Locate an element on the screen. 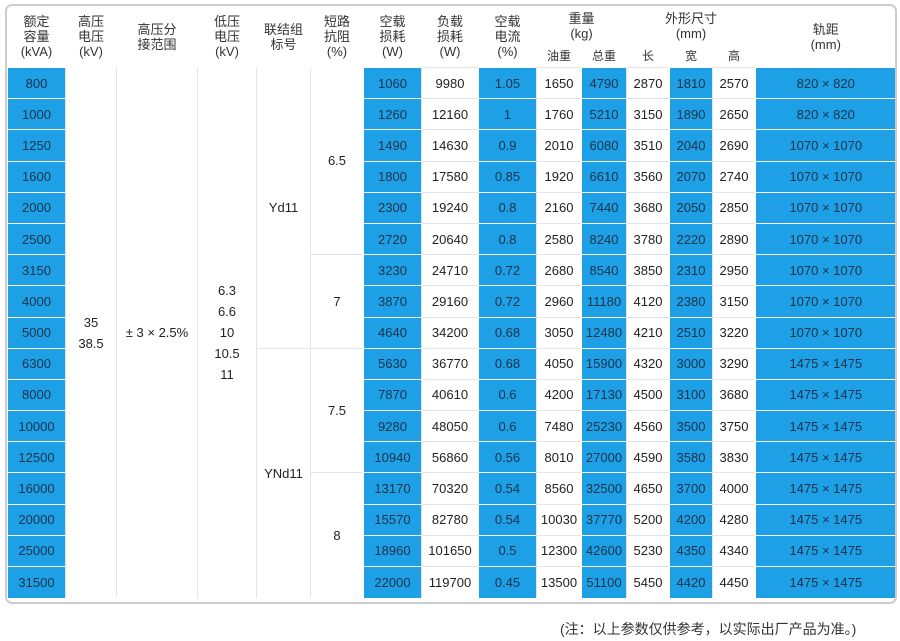 The width and height of the screenshot is (900, 641). capacity-cell: 8000 is located at coordinates (36, 394).